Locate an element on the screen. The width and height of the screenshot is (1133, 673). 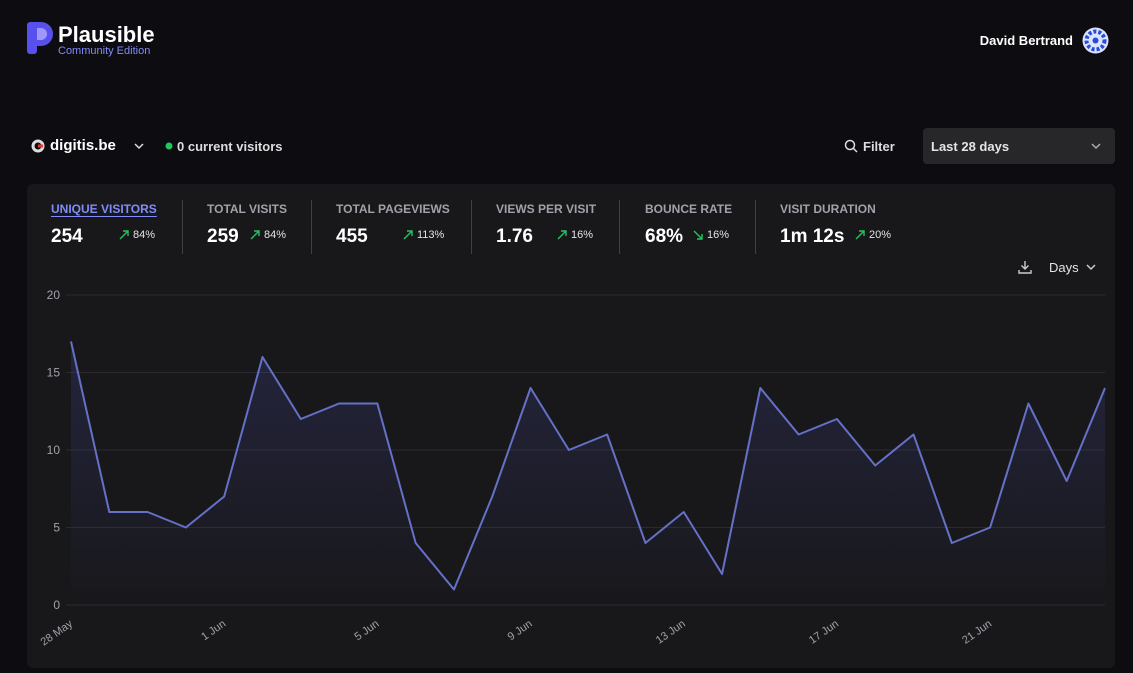
change-value: 113% is located at coordinates (431, 235).